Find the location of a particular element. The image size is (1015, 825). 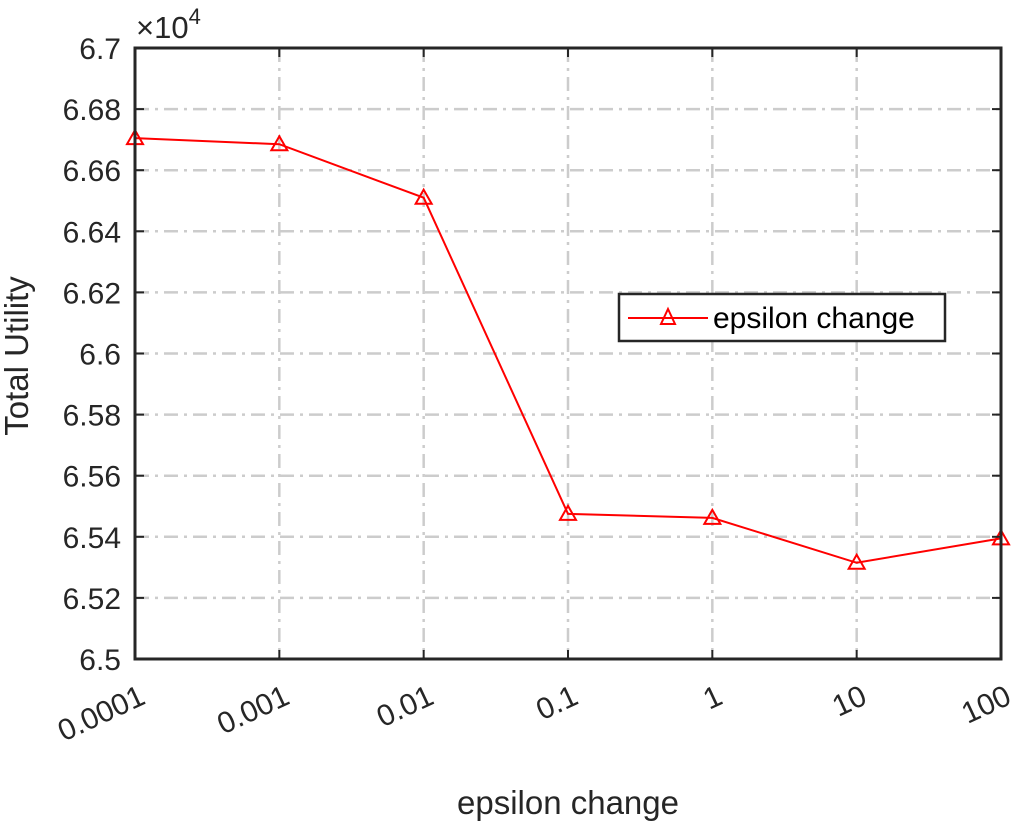

exponent-power: 4 is located at coordinates (195, 16).